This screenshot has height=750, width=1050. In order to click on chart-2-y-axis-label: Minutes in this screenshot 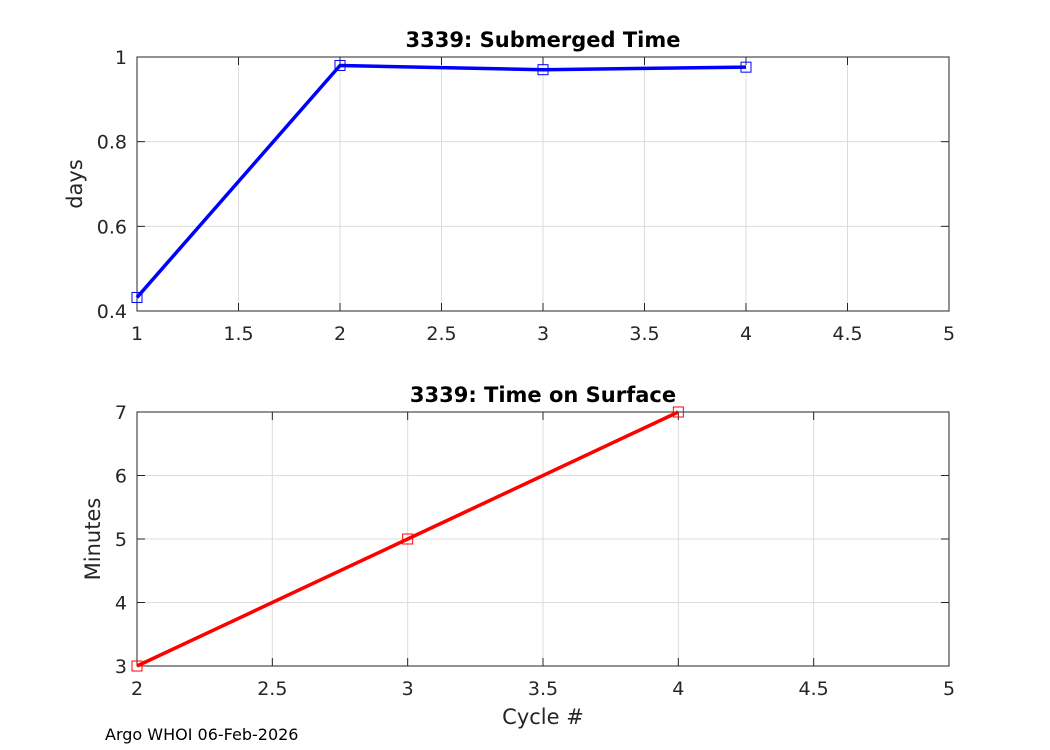, I will do `click(93, 539)`.